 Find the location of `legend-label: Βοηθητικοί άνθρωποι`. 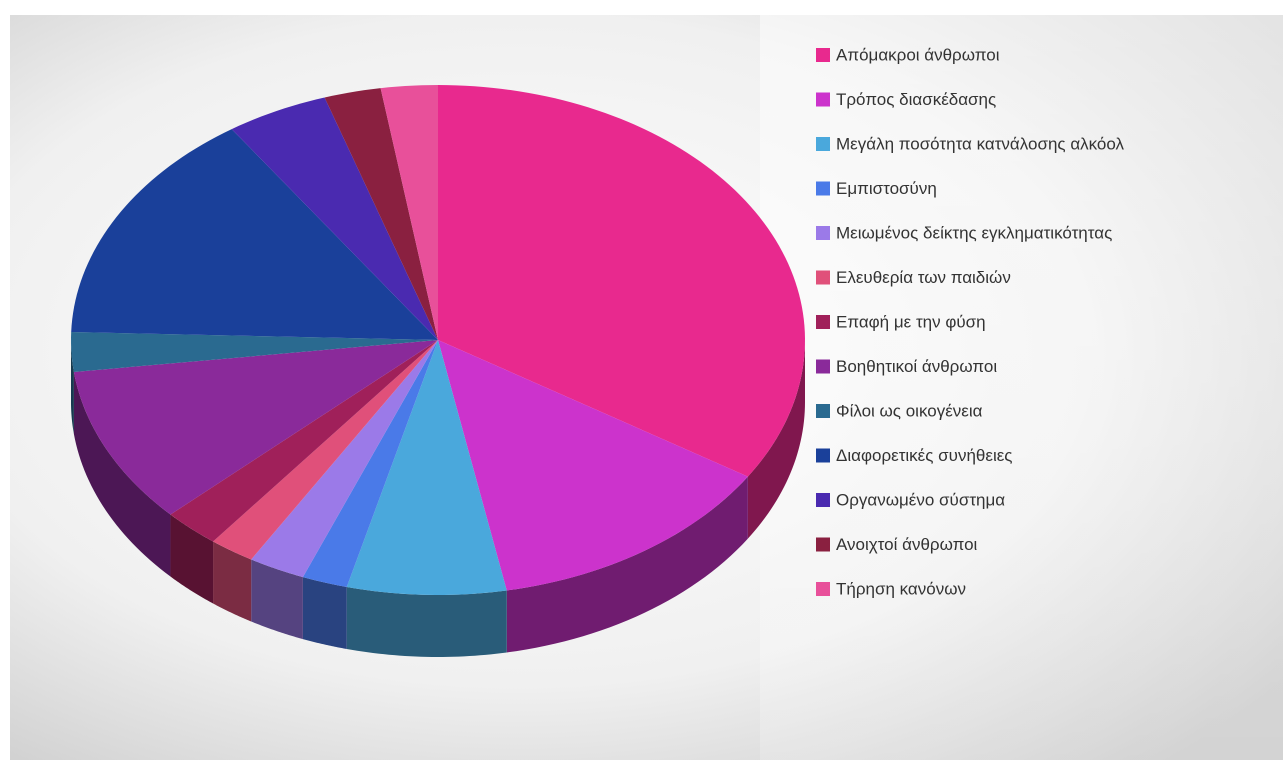

legend-label: Βοηθητικοί άνθρωποι is located at coordinates (916, 366).